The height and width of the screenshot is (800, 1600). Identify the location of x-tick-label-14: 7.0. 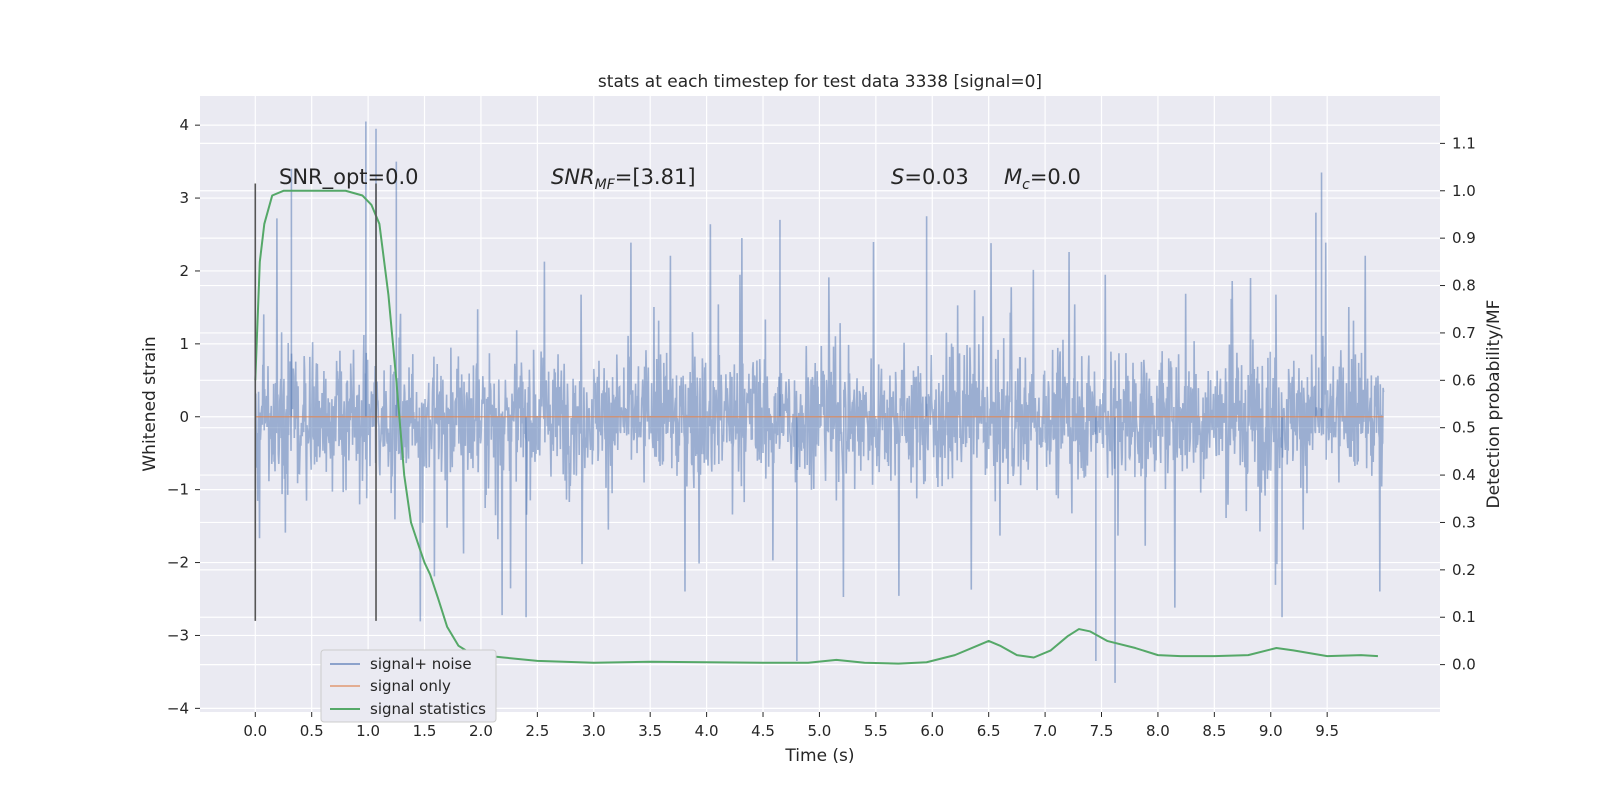
(1045, 731).